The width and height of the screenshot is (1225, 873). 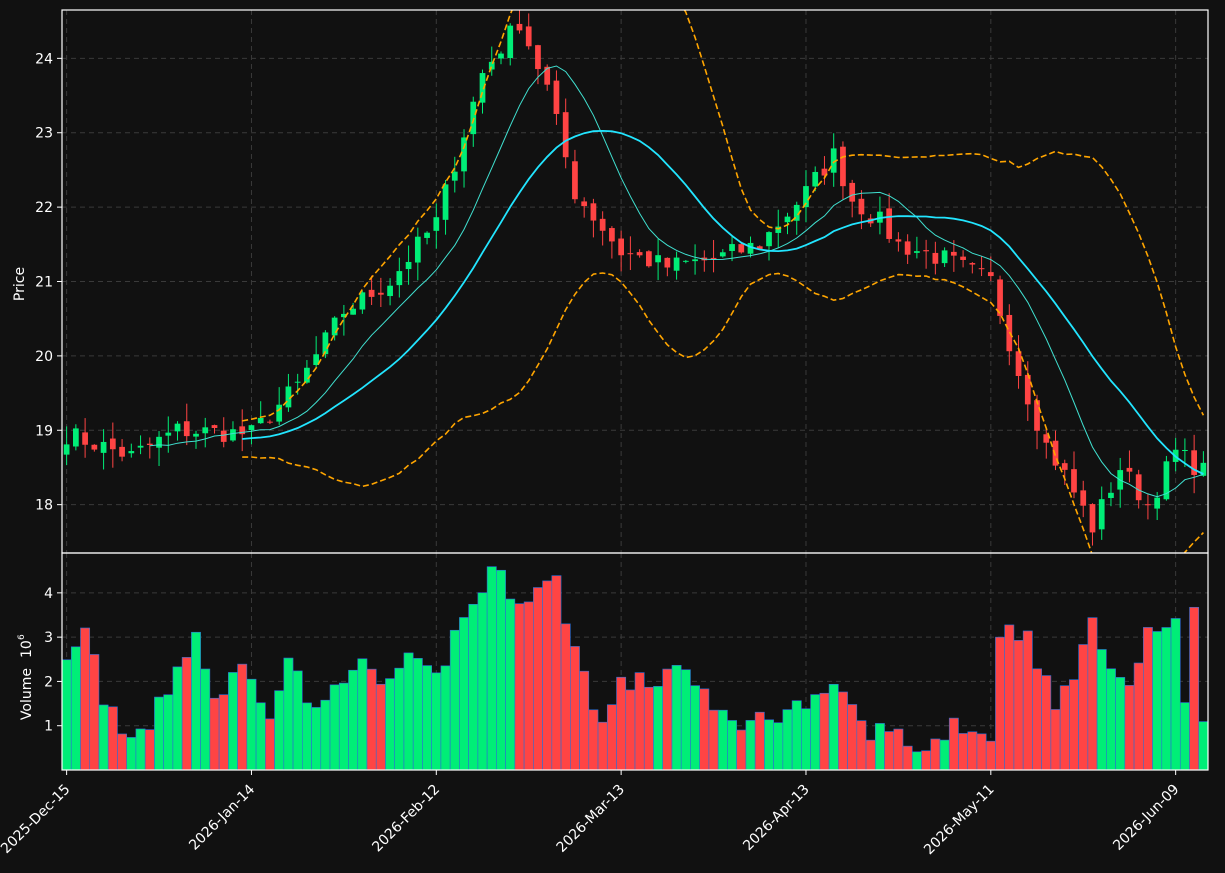 What do you see at coordinates (44, 134) in the screenshot?
I see `price-tick-label: 23` at bounding box center [44, 134].